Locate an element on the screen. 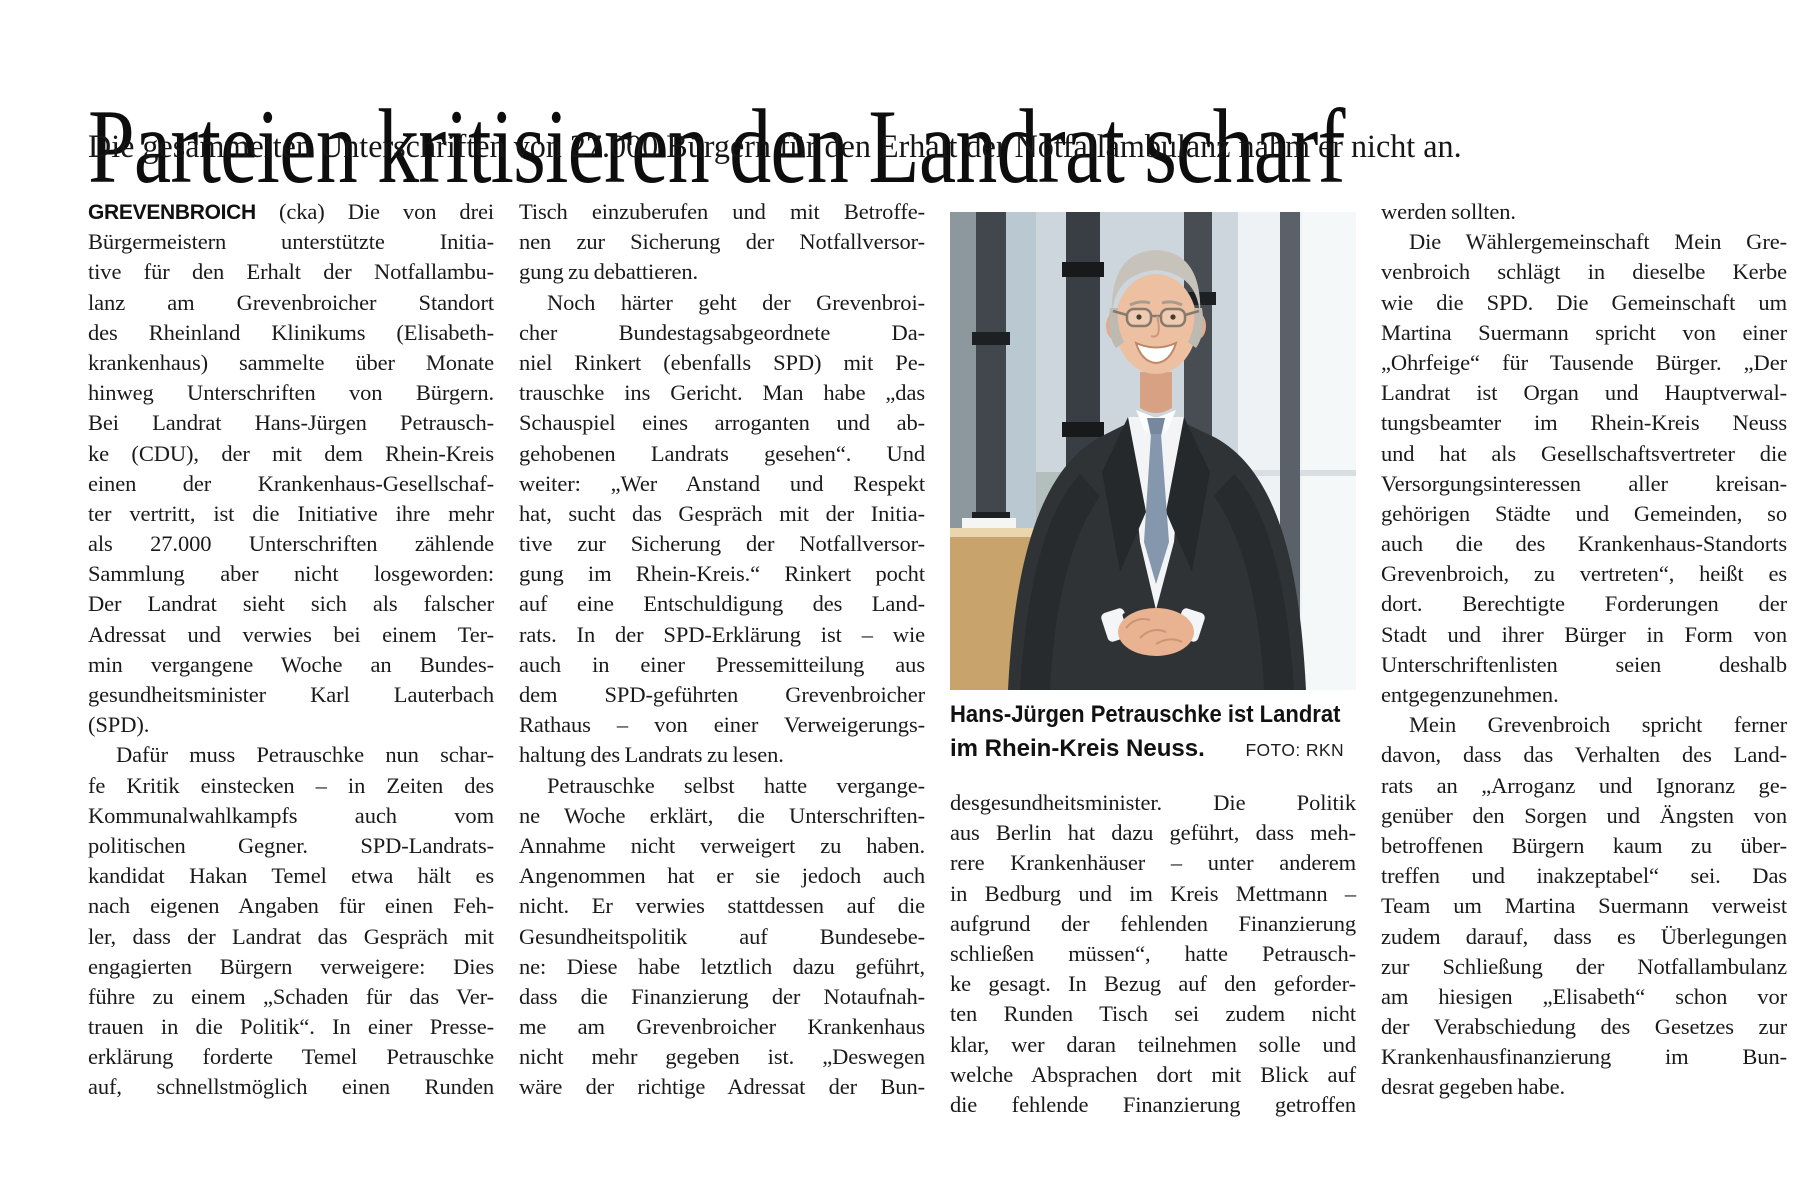  text-line: Annahme nicht verweigert zu haben. is located at coordinates (722, 845).